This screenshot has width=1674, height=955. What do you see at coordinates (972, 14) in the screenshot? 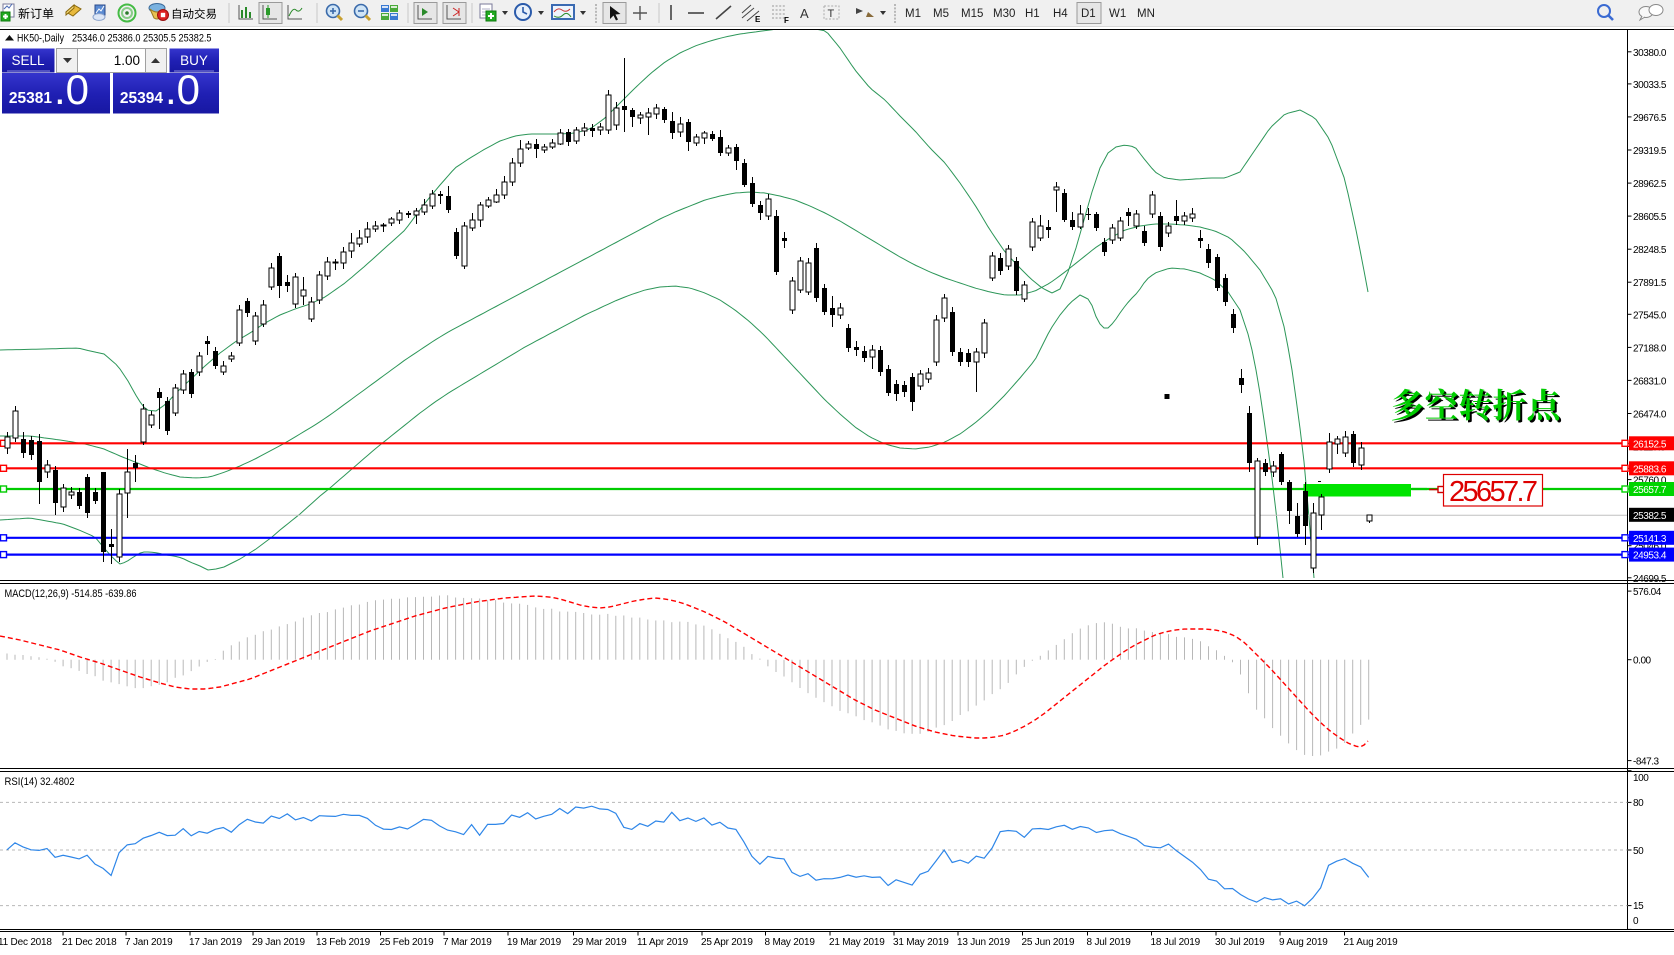
I see `svg-text: M15` at bounding box center [972, 14].